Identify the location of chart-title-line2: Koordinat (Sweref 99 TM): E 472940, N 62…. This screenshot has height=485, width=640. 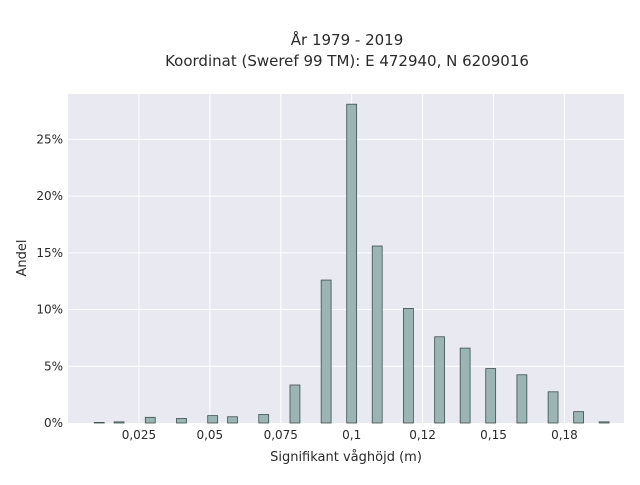
(347, 61).